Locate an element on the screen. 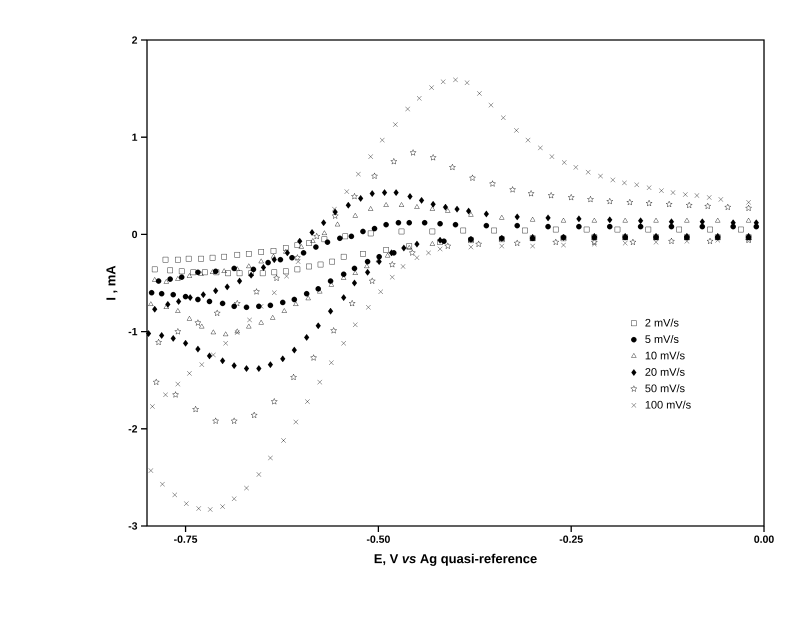 This screenshot has height=621, width=787. y-axis-title: I , mA is located at coordinates (112, 283).